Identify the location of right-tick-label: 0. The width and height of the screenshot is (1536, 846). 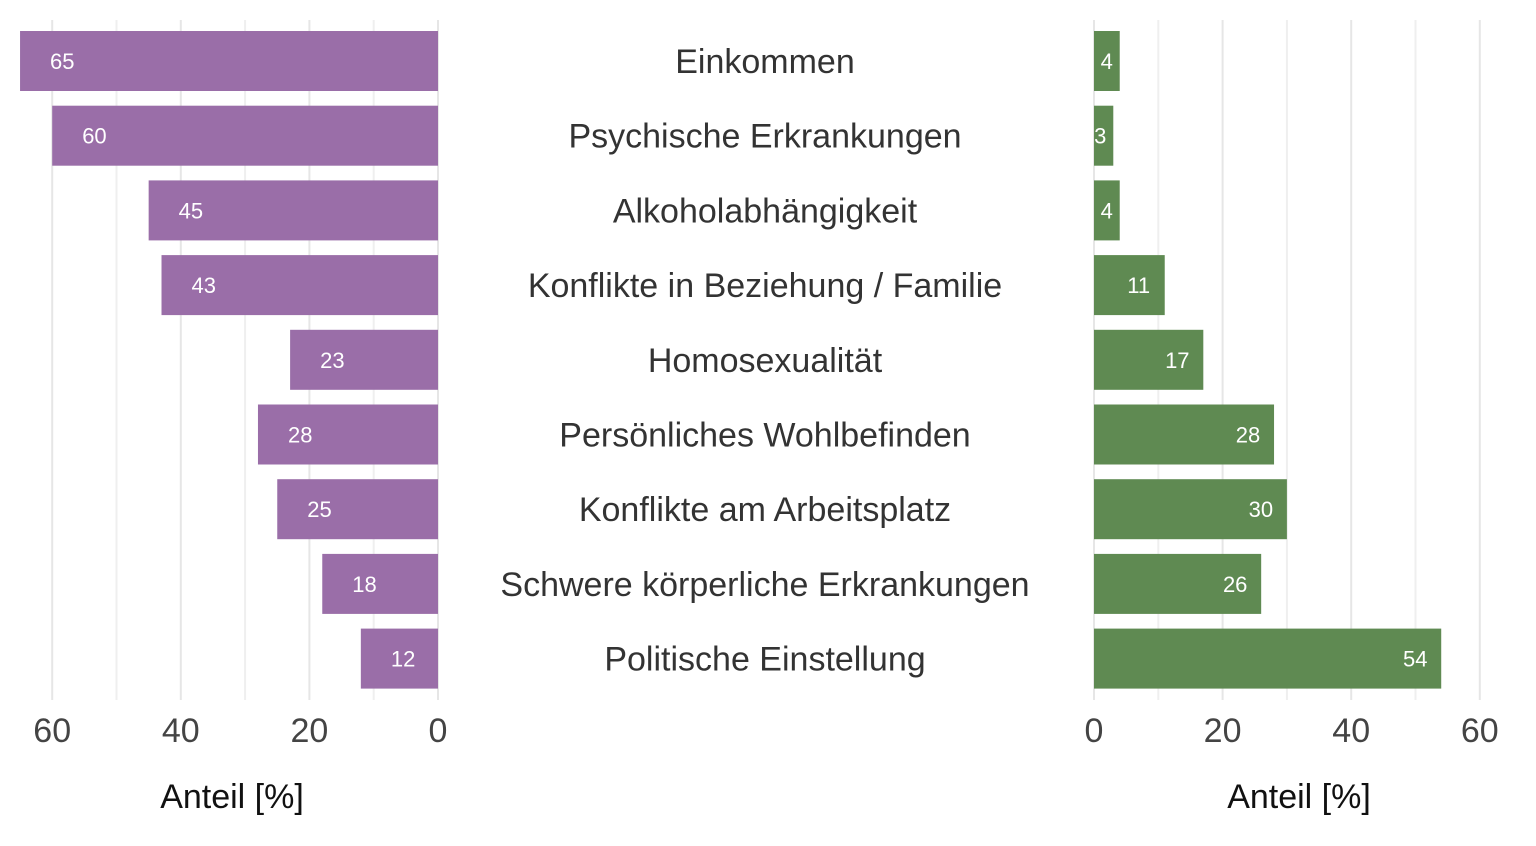
(1094, 731).